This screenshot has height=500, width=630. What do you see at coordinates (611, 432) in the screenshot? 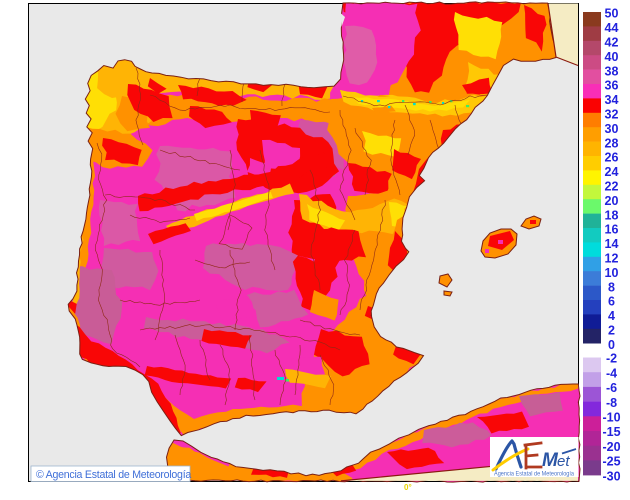
I see `svg-text: -15` at bounding box center [611, 432].